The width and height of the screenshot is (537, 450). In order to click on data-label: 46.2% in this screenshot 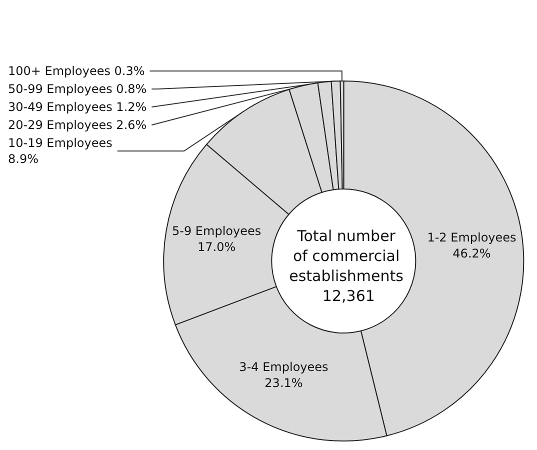, I will do `click(471, 253)`.